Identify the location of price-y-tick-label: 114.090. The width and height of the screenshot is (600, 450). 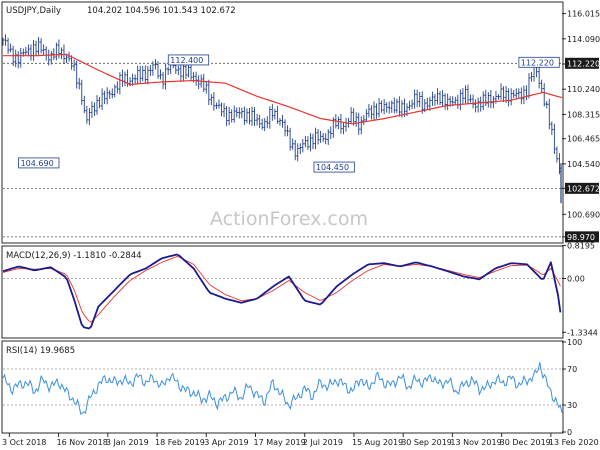
(583, 39).